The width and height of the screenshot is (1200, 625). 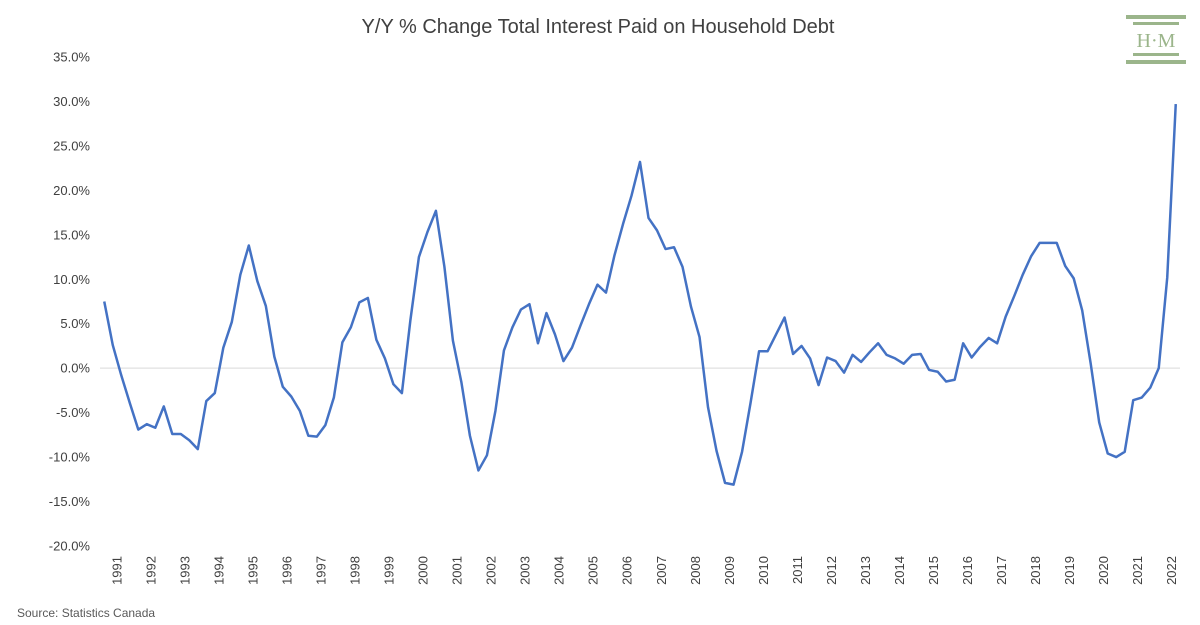 I want to click on x-tick-label: 2016, so click(x=967, y=570).